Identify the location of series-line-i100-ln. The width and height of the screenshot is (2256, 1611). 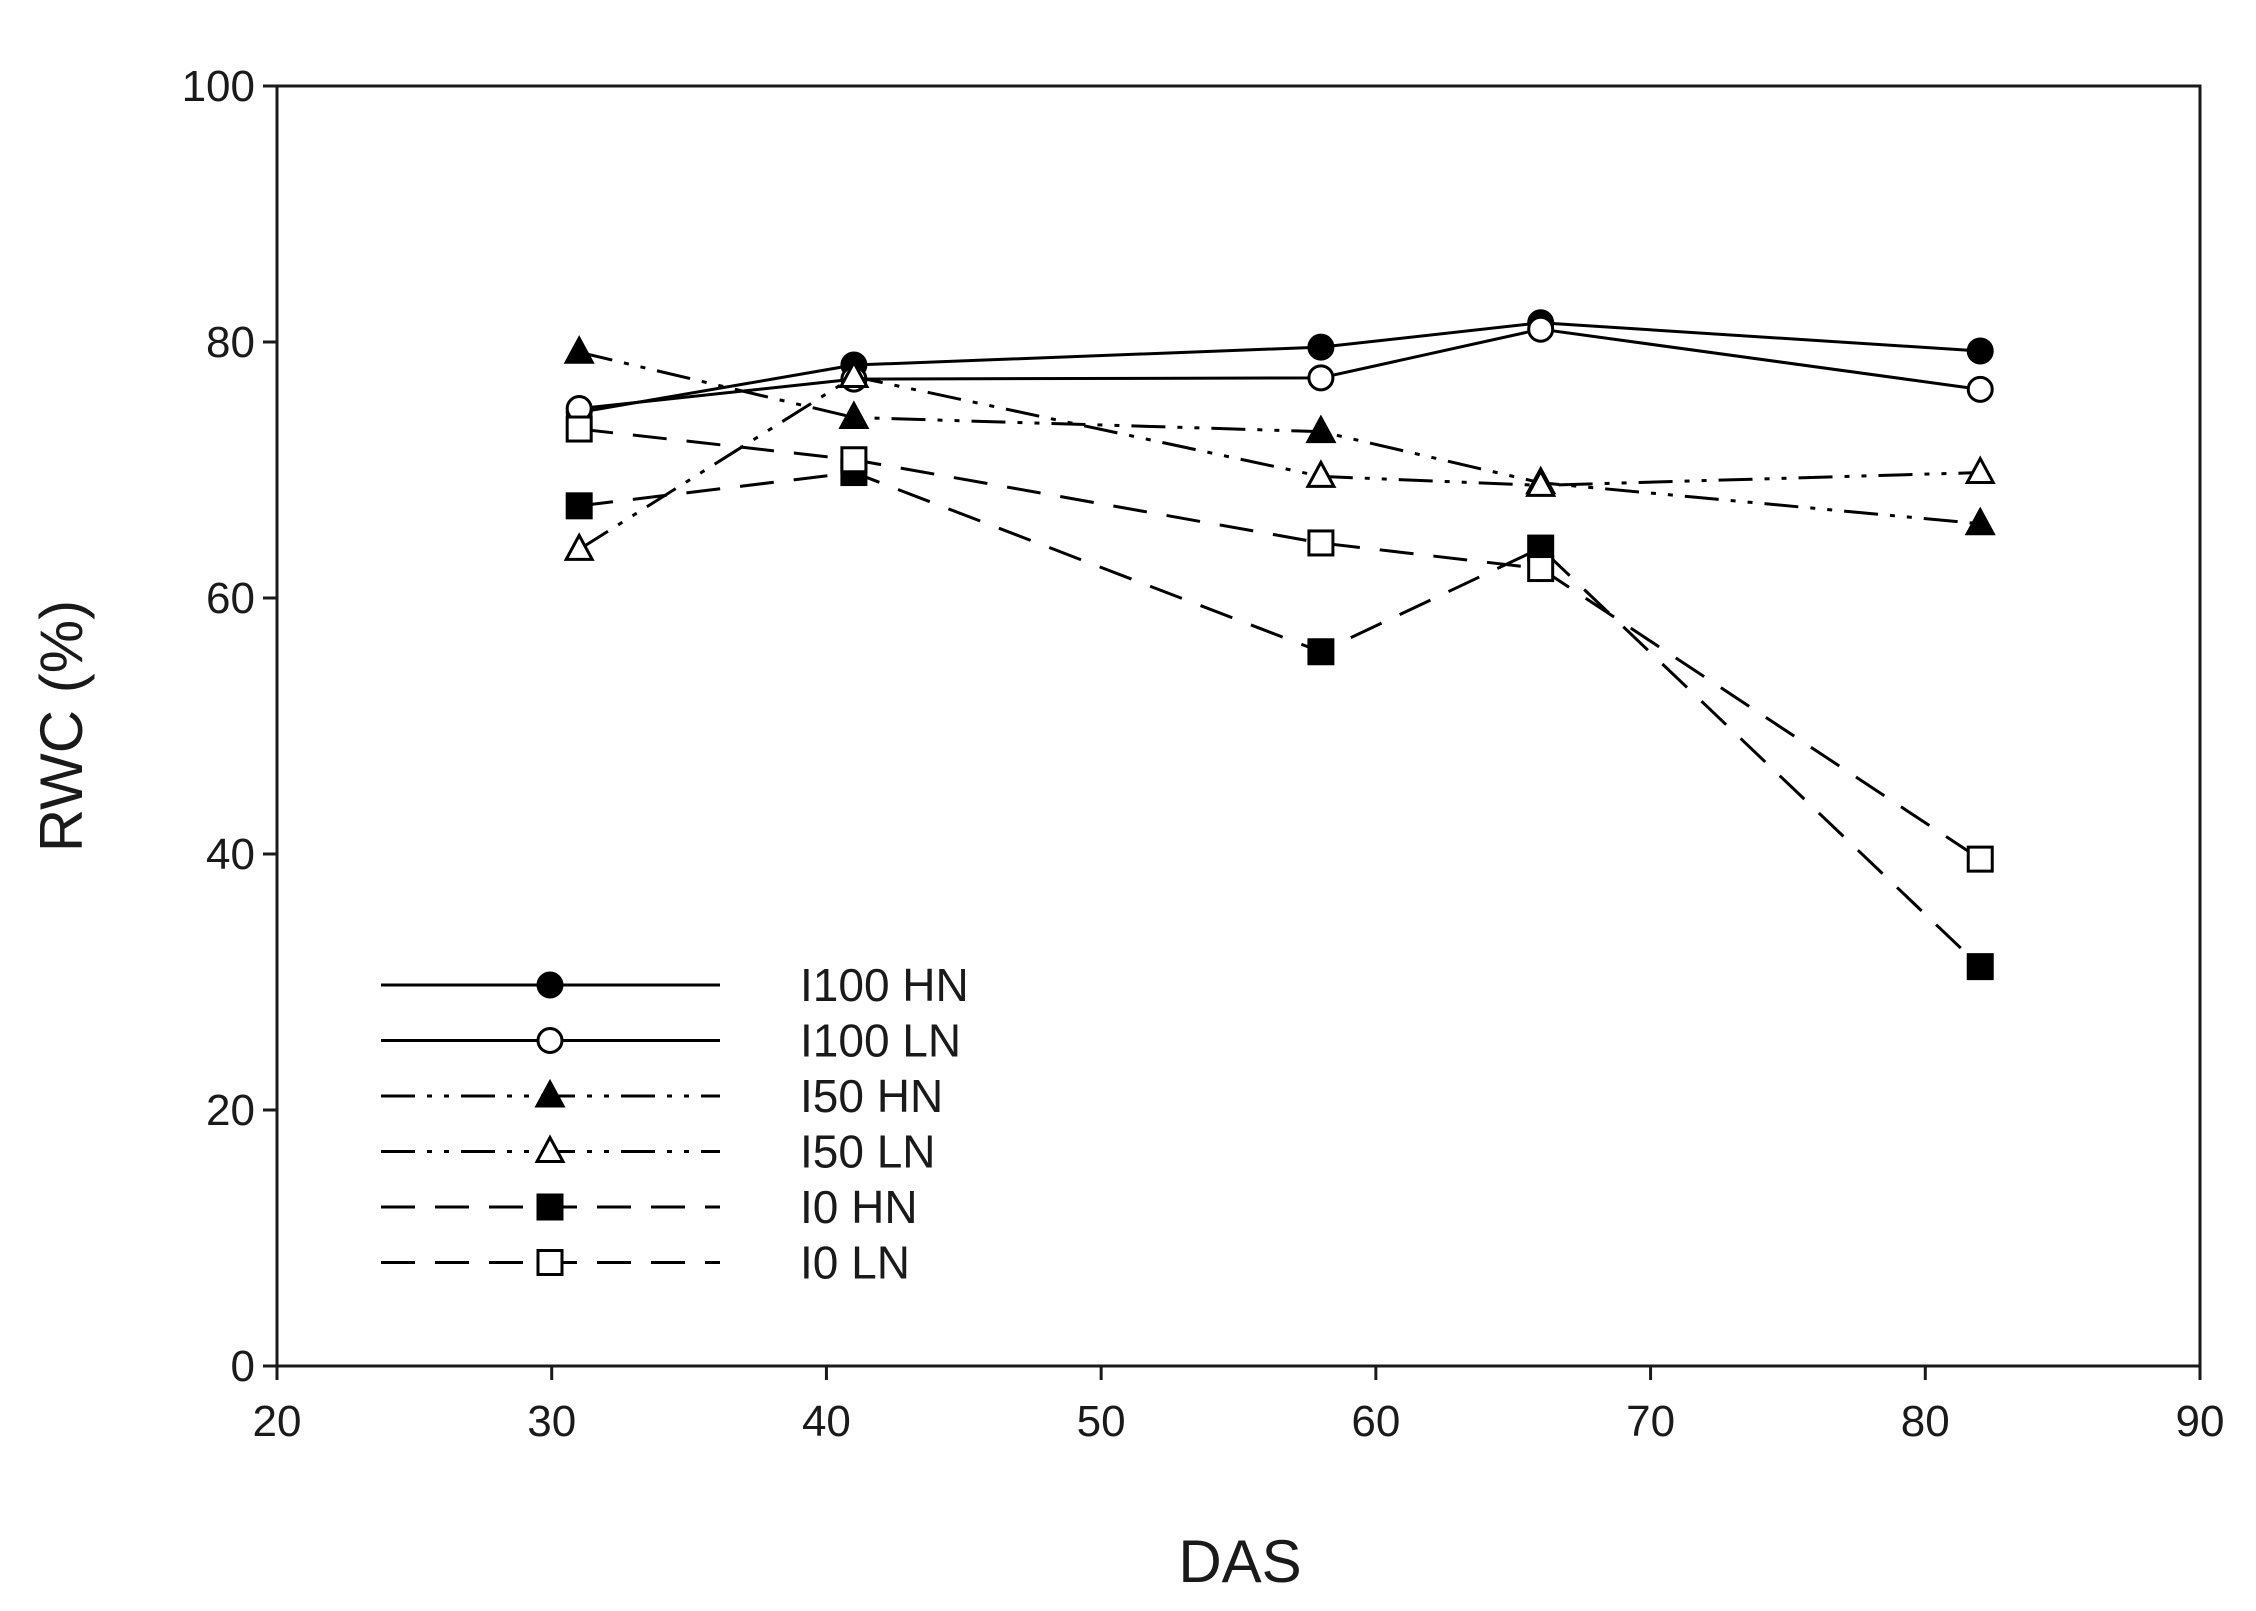
(1280, 369).